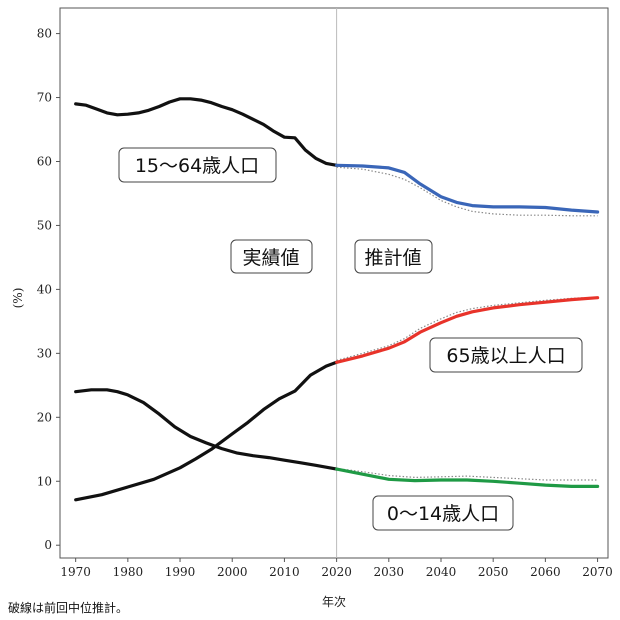  What do you see at coordinates (44, 353) in the screenshot?
I see `y-tick-label-30: 30` at bounding box center [44, 353].